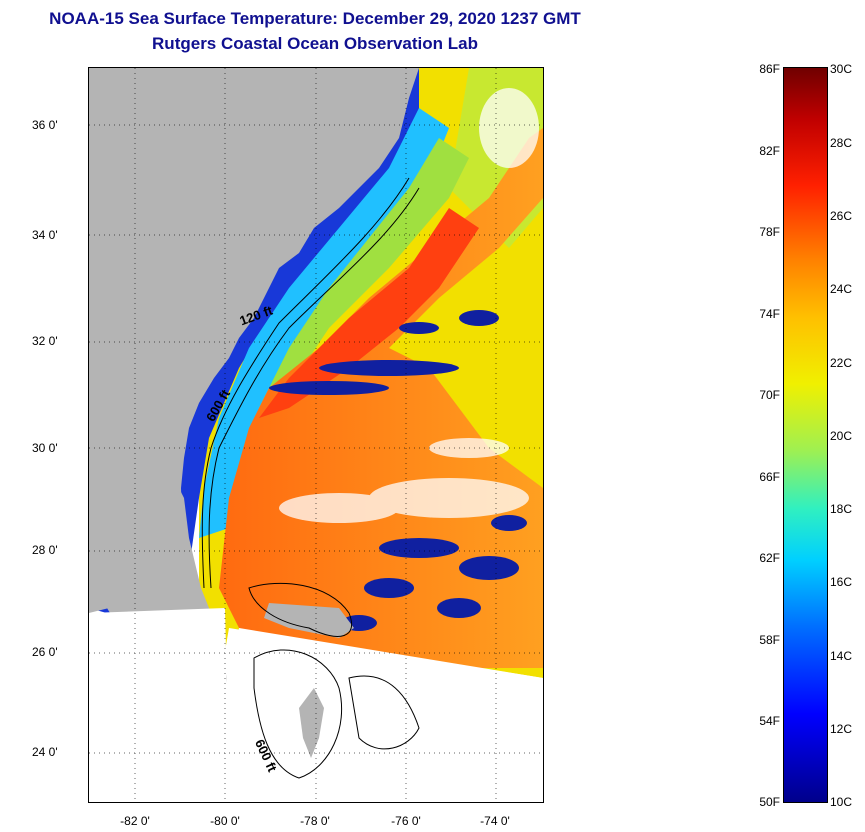  I want to click on colorbar-label-82f: 82F, so click(769, 151).